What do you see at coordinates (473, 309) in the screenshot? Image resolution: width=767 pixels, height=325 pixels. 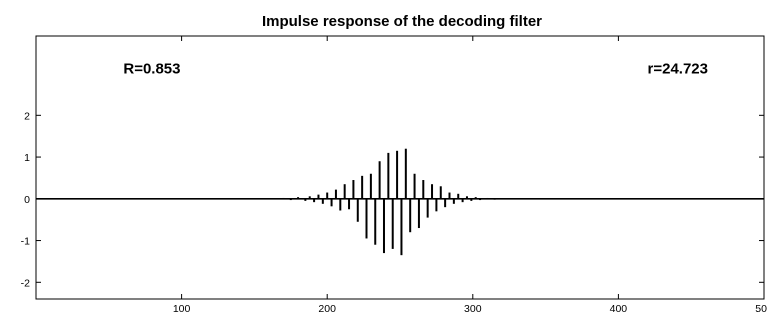 I see `x-tick-label: 300` at bounding box center [473, 309].